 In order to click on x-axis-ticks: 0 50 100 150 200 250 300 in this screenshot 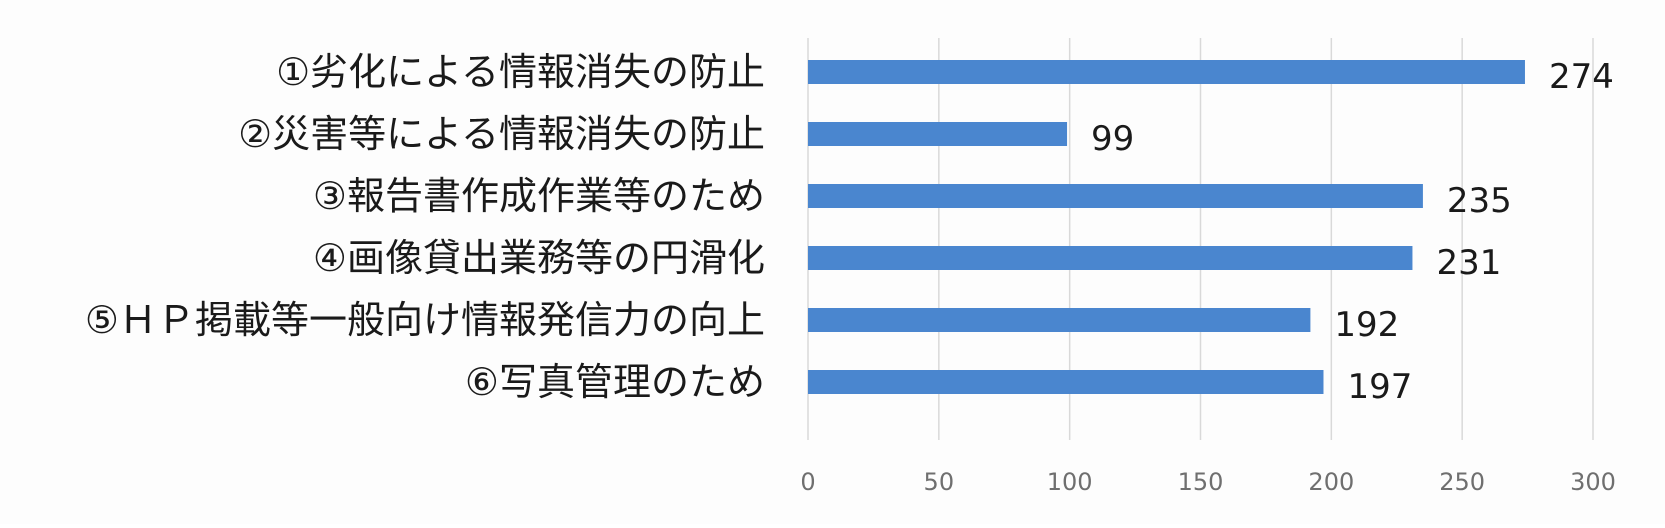, I will do `click(1208, 482)`.